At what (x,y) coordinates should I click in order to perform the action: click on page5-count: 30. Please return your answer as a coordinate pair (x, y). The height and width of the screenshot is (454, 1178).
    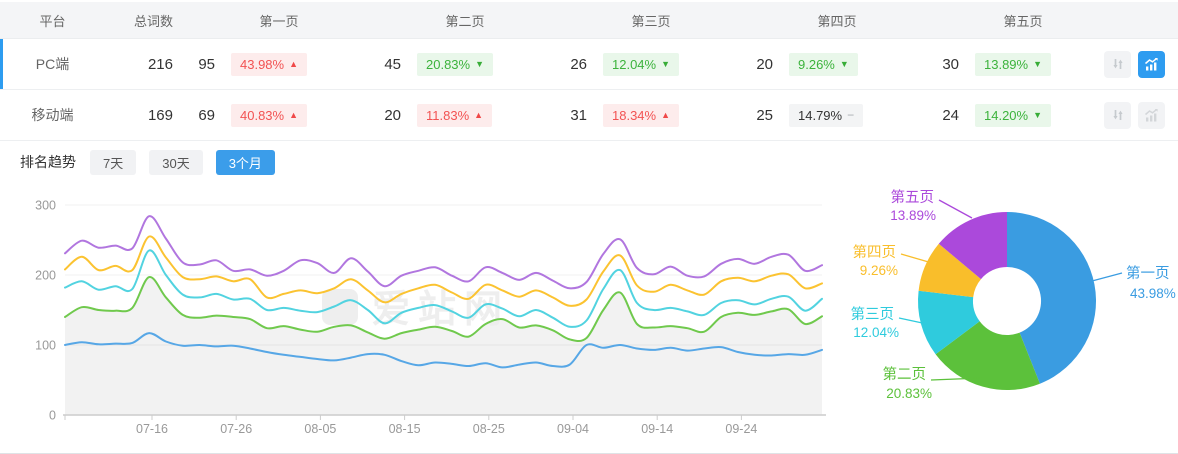
    Looking at the image, I should click on (950, 64).